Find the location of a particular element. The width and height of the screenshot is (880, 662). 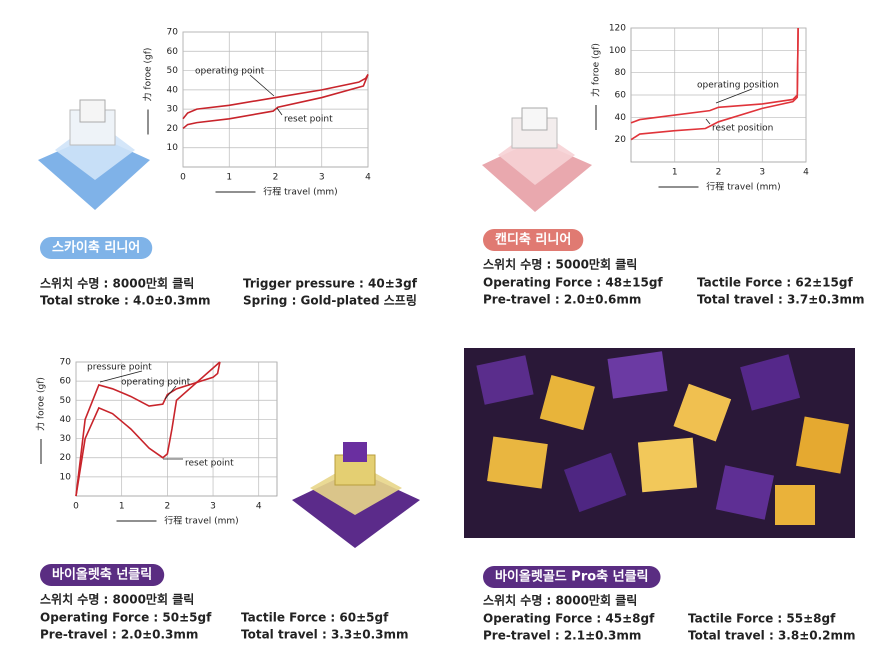

spec-text: Trigger pressure : 40±3gf is located at coordinates (330, 284).